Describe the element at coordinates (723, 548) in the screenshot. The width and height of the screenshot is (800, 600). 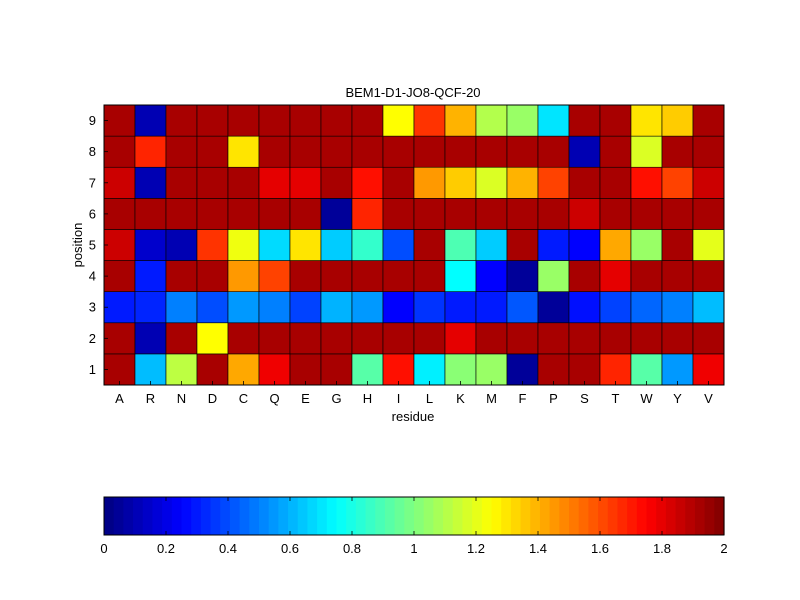
I see `colorbar-tick-label: 2` at that location.